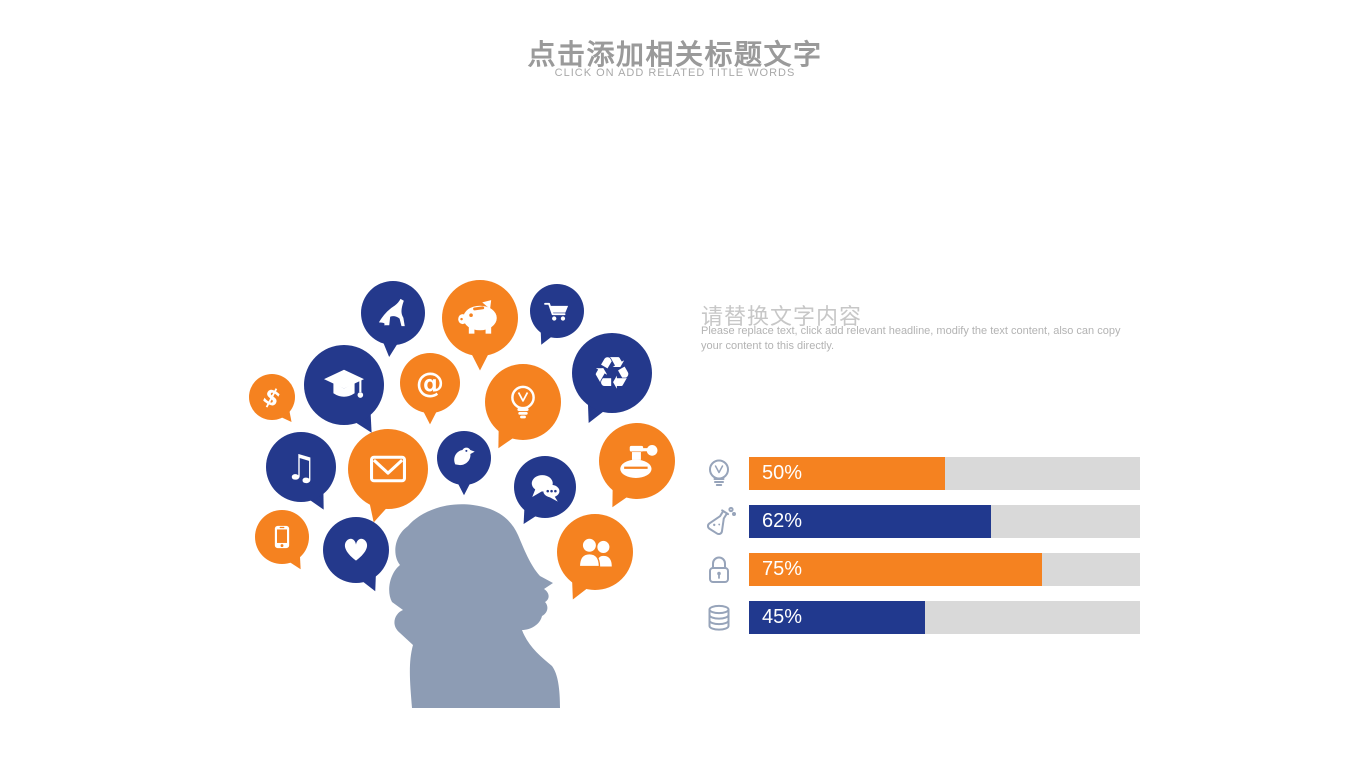 The width and height of the screenshot is (1350, 759). I want to click on flask-icon, so click(719, 522).